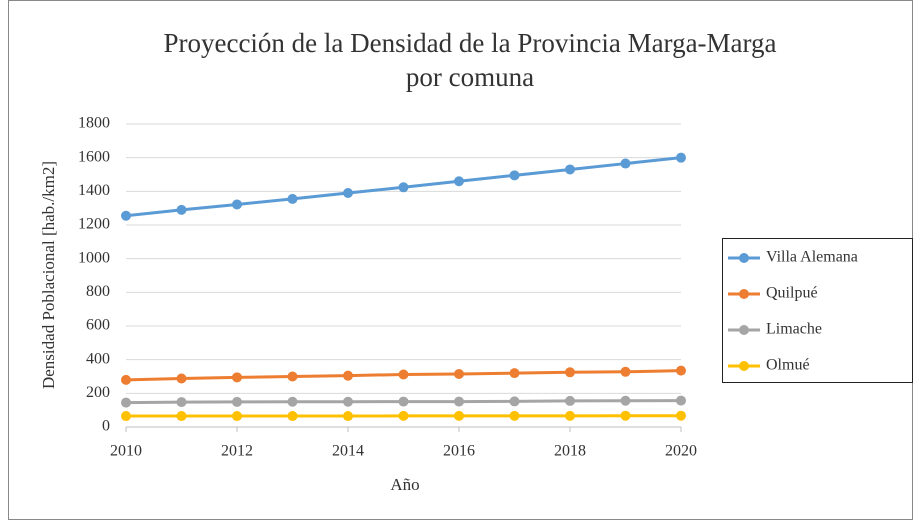 The width and height of the screenshot is (917, 521). I want to click on y-tick-label: 1600, so click(94, 156).